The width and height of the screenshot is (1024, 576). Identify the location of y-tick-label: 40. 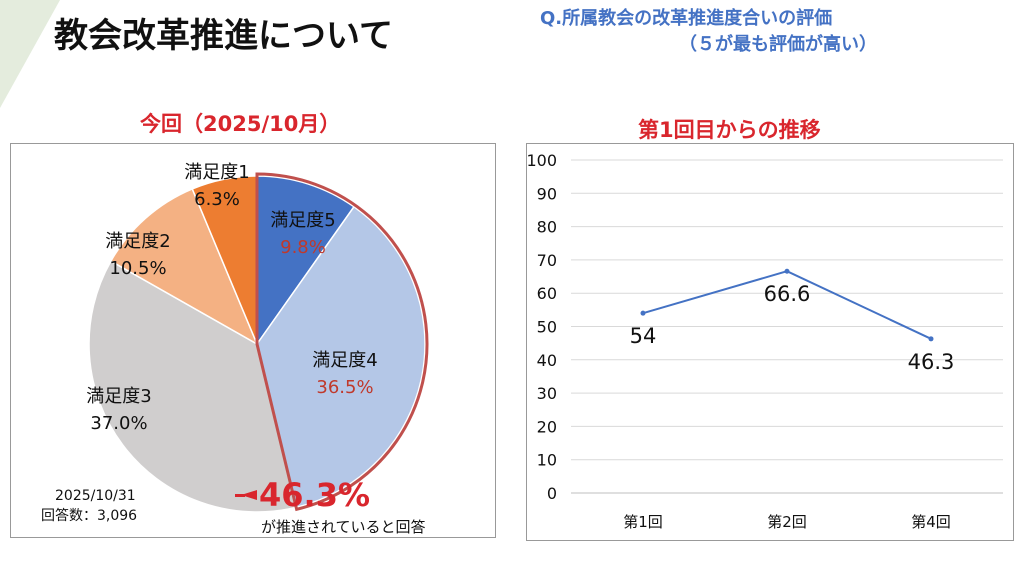
(547, 360).